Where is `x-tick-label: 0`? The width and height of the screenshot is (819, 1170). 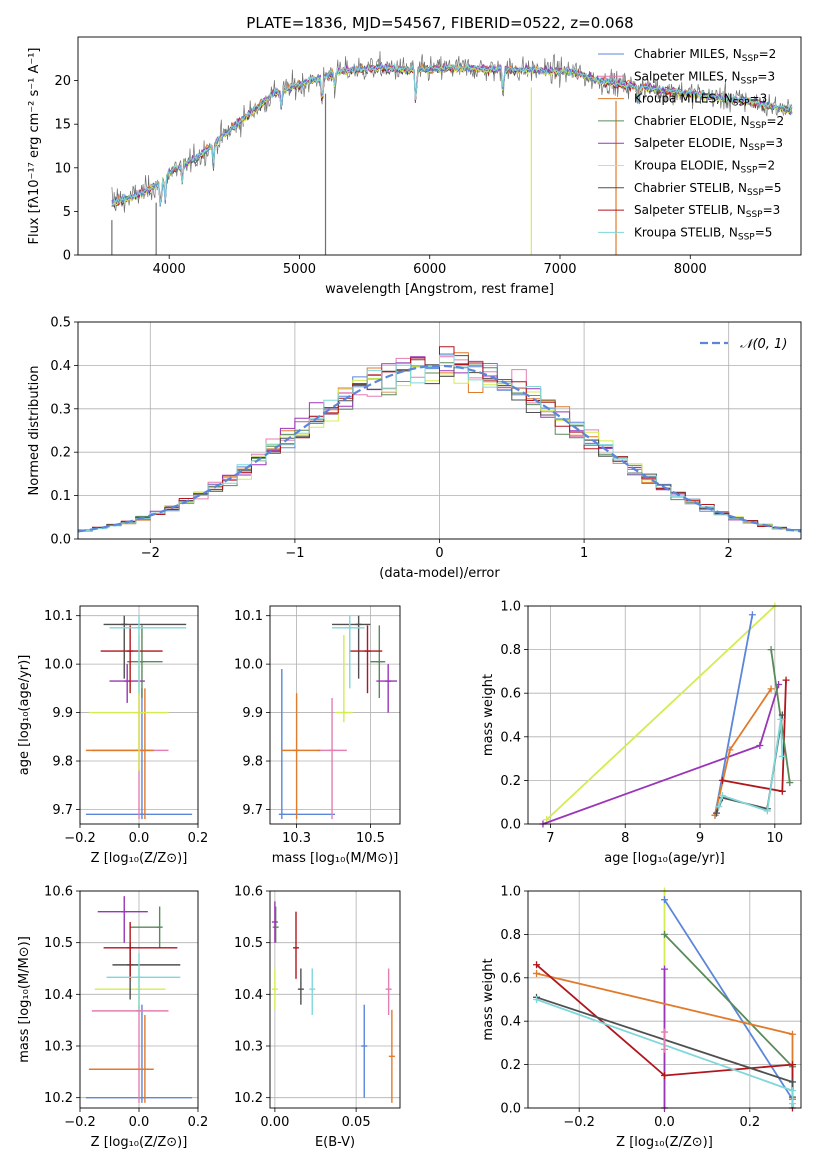 x-tick-label: 0 is located at coordinates (439, 553).